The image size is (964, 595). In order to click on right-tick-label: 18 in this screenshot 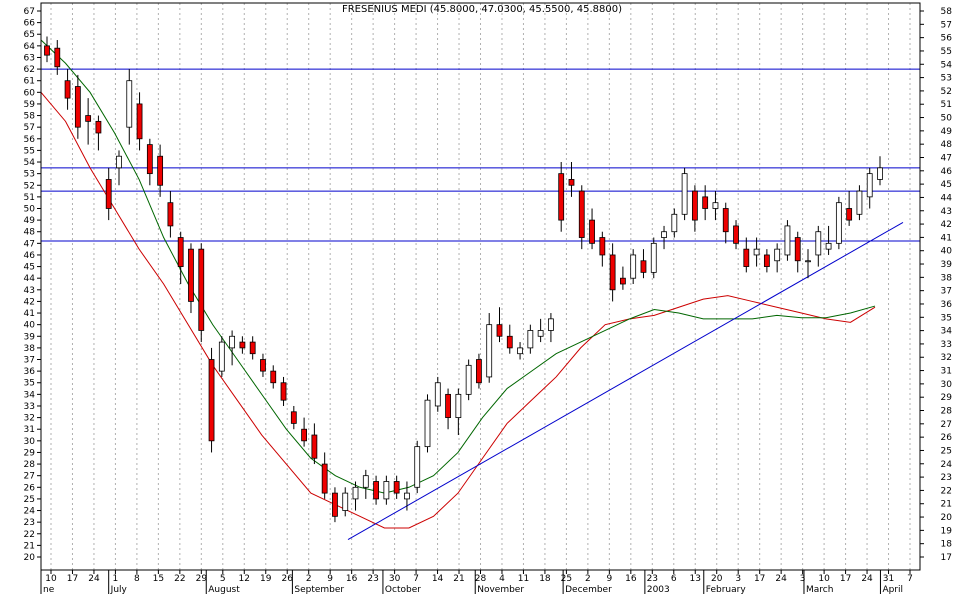, I will do `click(947, 545)`.